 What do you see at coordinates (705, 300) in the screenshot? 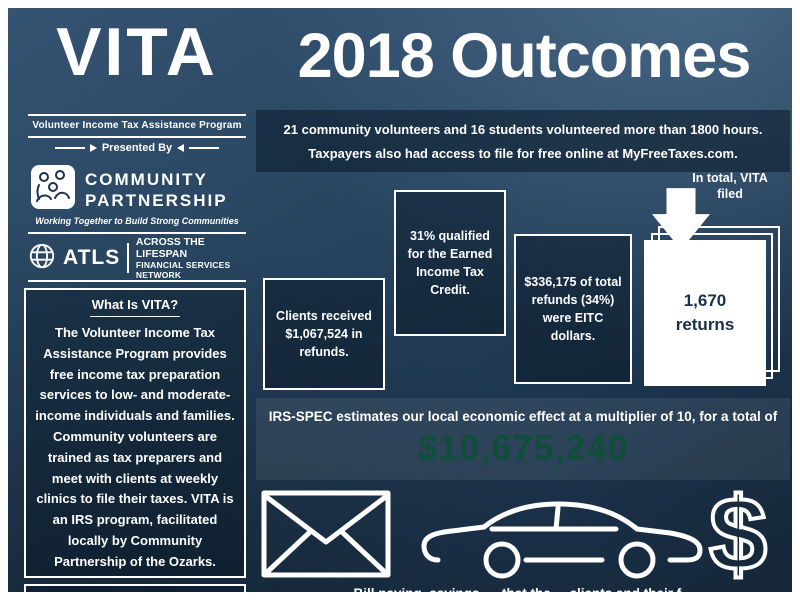
I see `returns-count: 1,670` at bounding box center [705, 300].